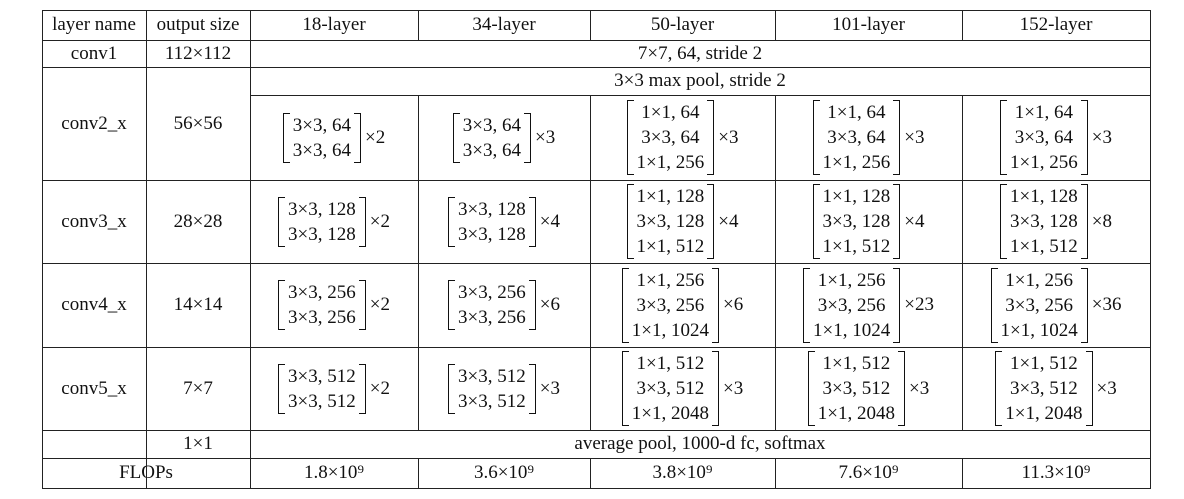 The height and width of the screenshot is (499, 1184). I want to click on repeat: ×8, so click(1101, 221).